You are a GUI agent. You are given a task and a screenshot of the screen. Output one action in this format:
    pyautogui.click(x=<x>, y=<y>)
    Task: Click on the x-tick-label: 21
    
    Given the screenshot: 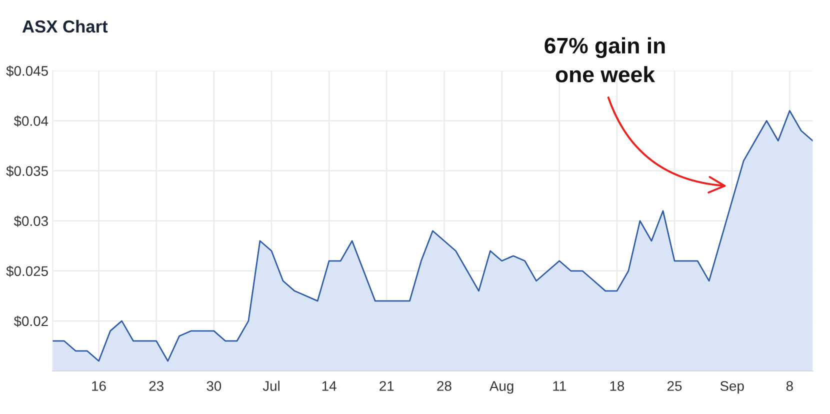 What is the action you would take?
    pyautogui.click(x=387, y=386)
    